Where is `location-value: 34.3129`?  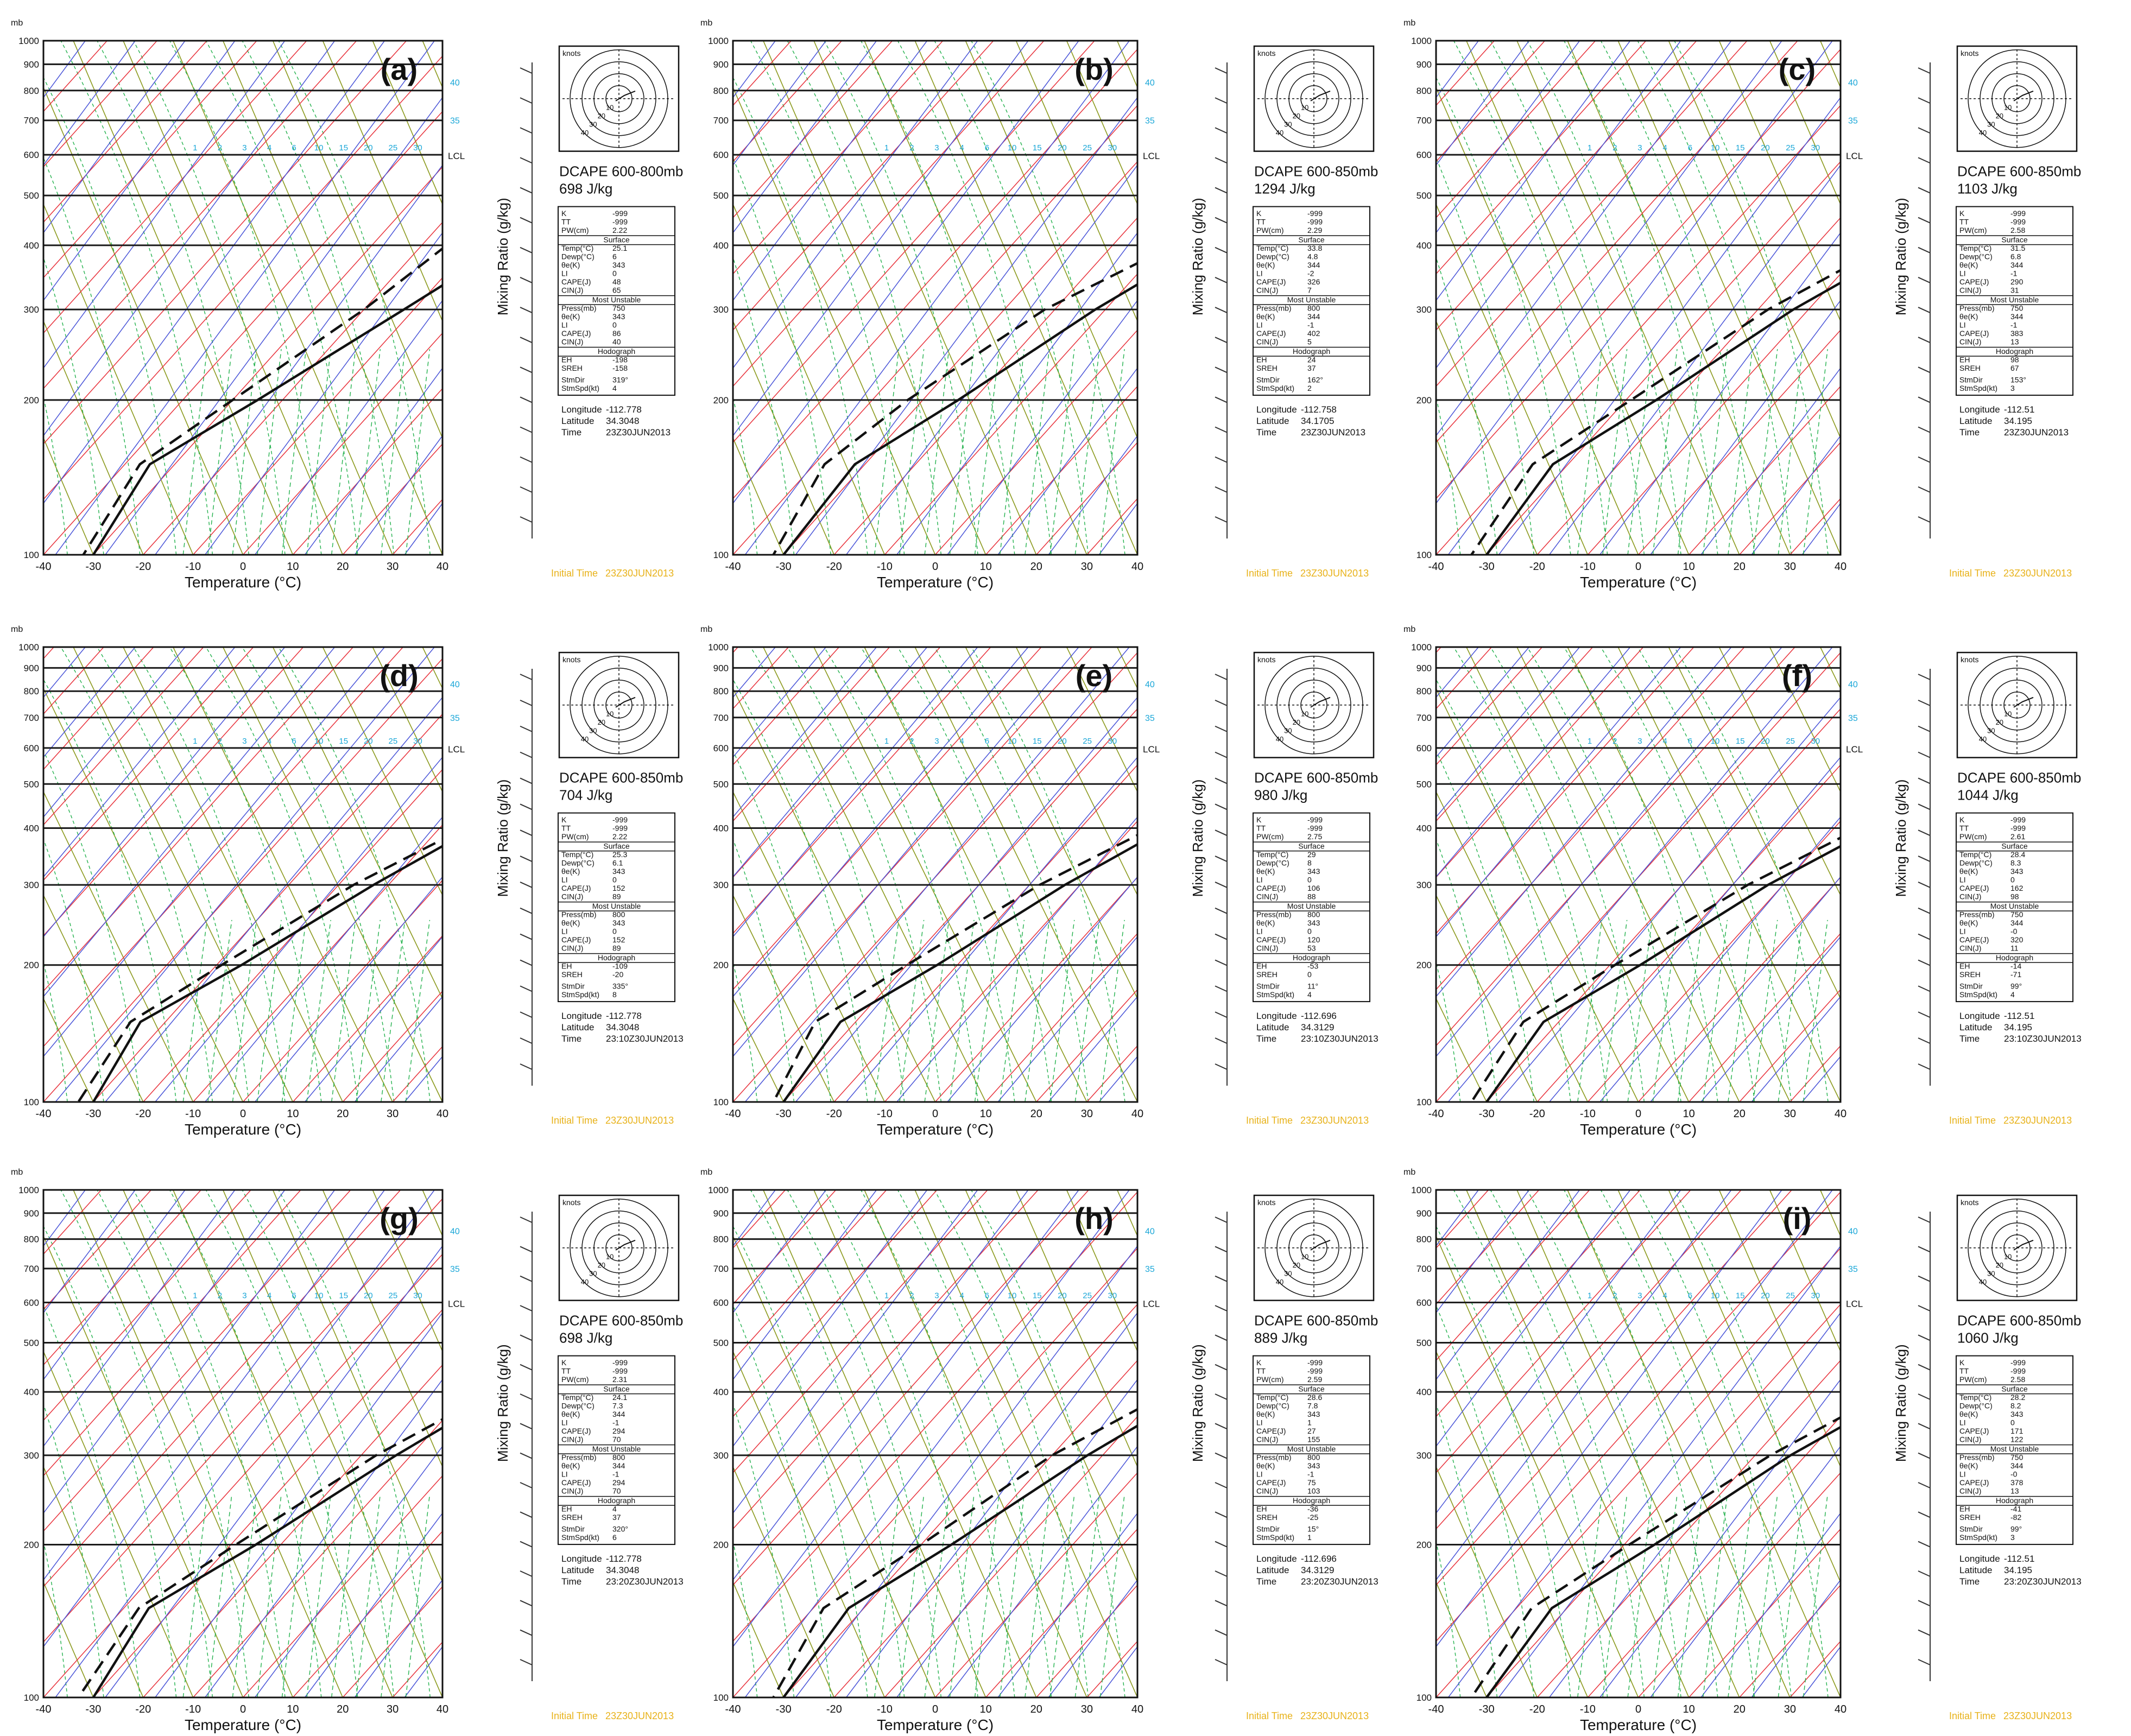 location-value: 34.3129 is located at coordinates (1317, 1027).